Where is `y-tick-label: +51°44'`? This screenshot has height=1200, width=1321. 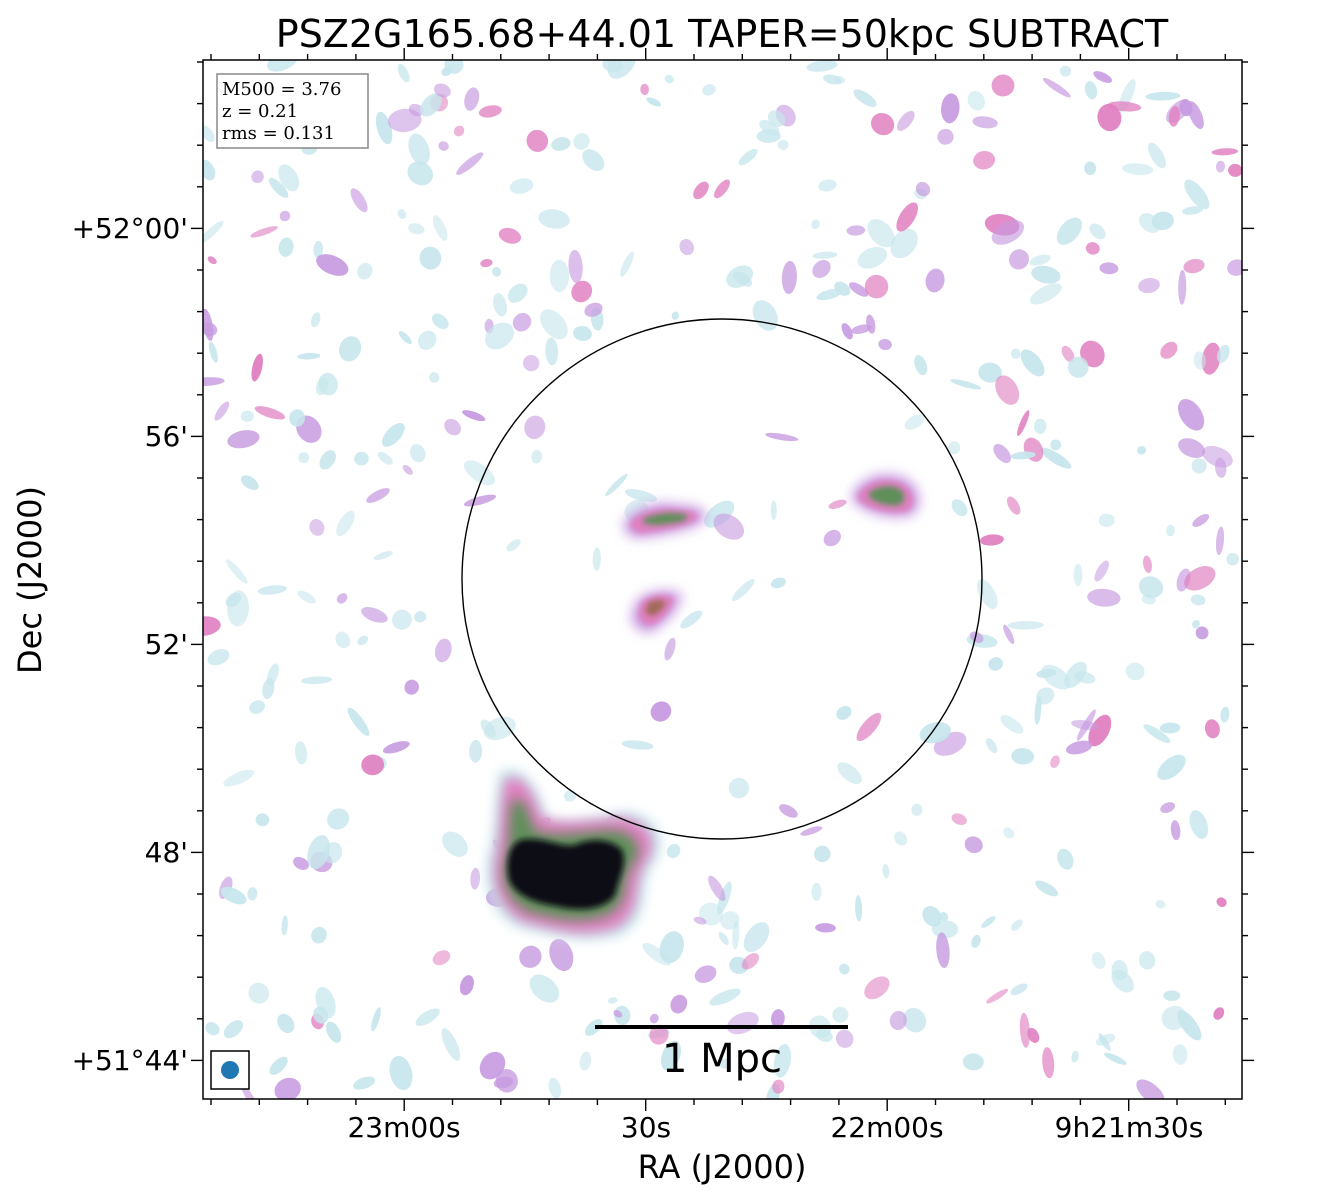 y-tick-label: +51°44' is located at coordinates (130, 1060).